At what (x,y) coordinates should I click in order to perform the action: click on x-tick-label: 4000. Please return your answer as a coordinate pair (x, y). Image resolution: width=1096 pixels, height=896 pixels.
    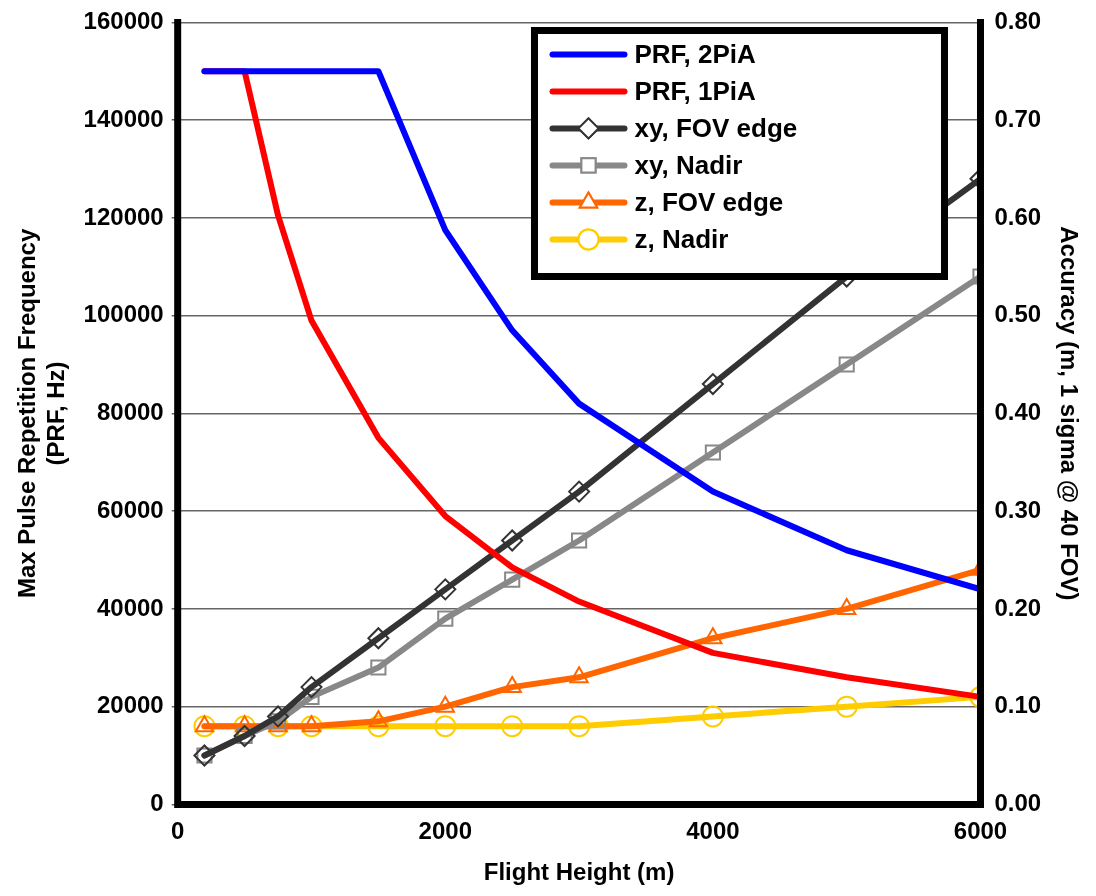
    Looking at the image, I should click on (713, 831).